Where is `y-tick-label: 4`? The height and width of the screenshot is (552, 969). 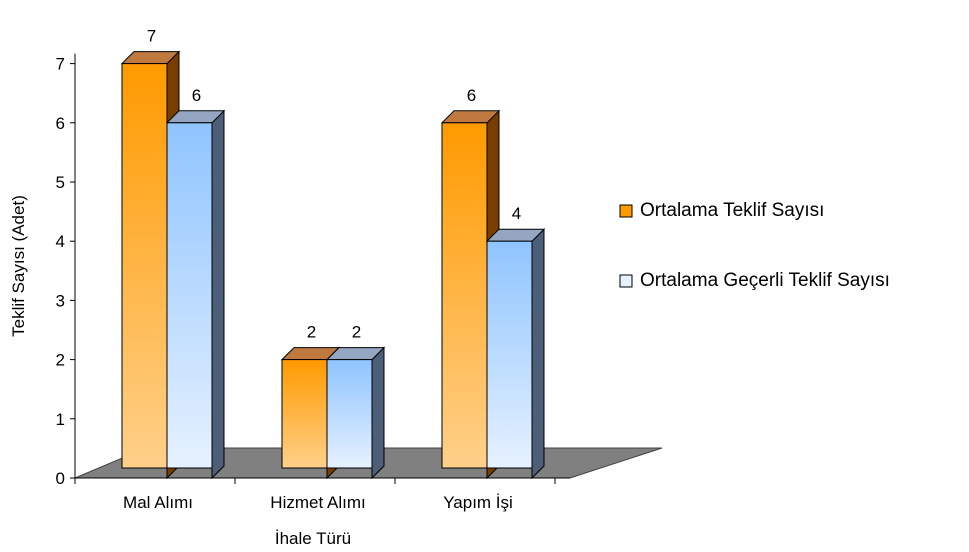 y-tick-label: 4 is located at coordinates (60, 241).